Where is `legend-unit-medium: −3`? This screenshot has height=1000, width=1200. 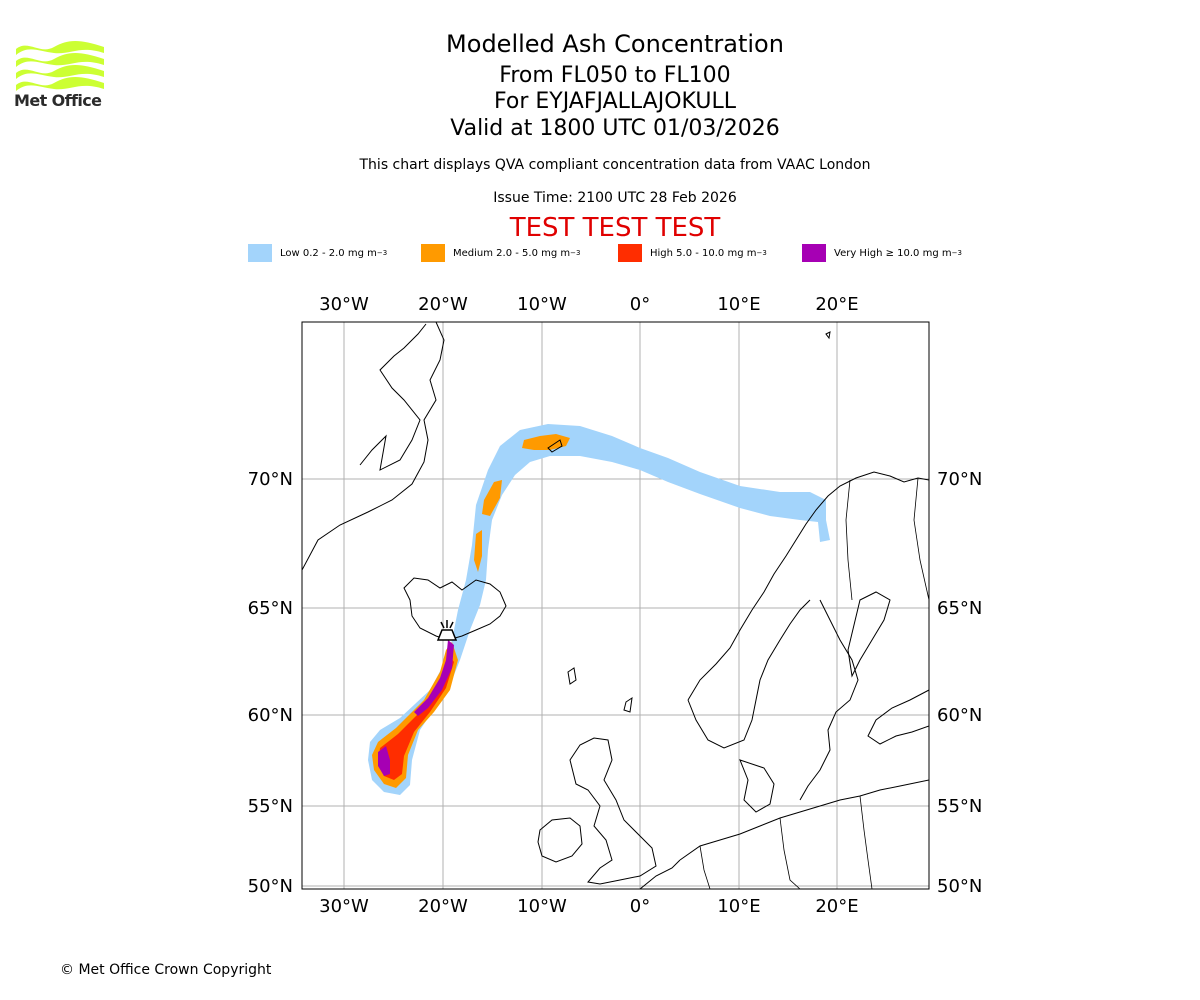 legend-unit-medium: −3 is located at coordinates (575, 253).